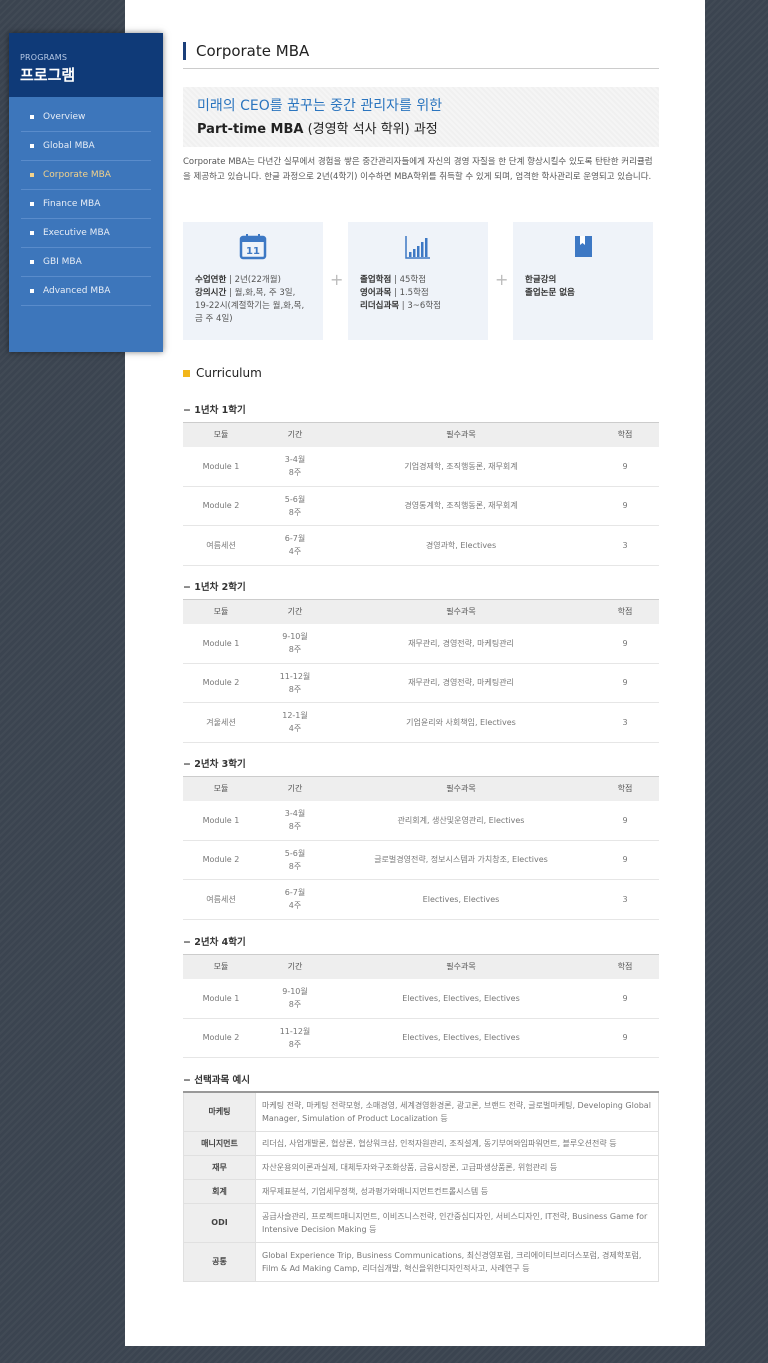 The width and height of the screenshot is (768, 1363). Describe the element at coordinates (257, 280) in the screenshot. I see `info-value: 2년(22개월)` at that location.